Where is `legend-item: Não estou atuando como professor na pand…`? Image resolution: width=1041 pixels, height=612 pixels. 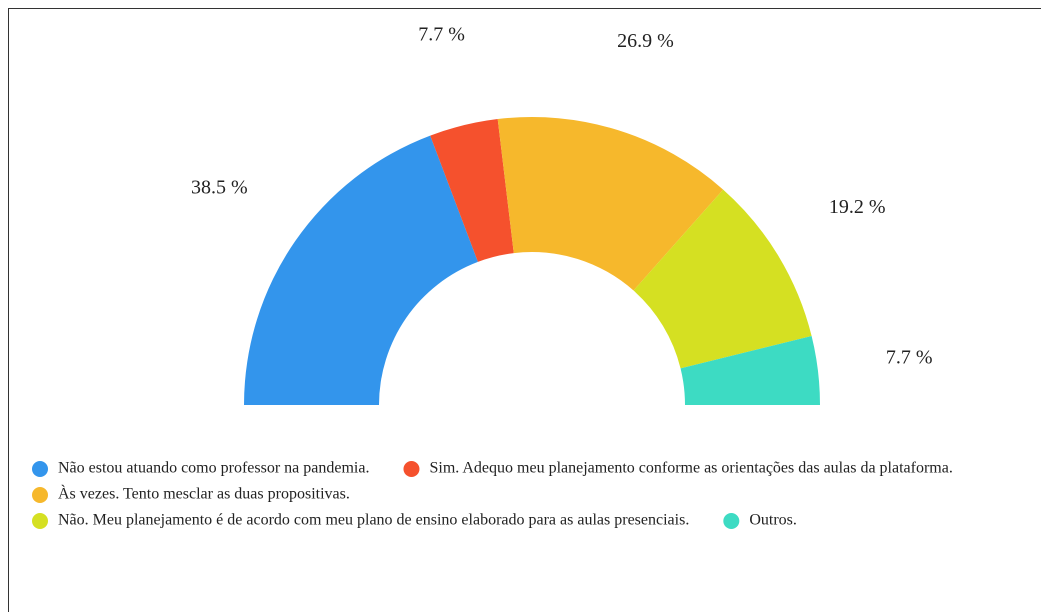 legend-item: Não estou atuando como professor na pand… is located at coordinates (200, 468).